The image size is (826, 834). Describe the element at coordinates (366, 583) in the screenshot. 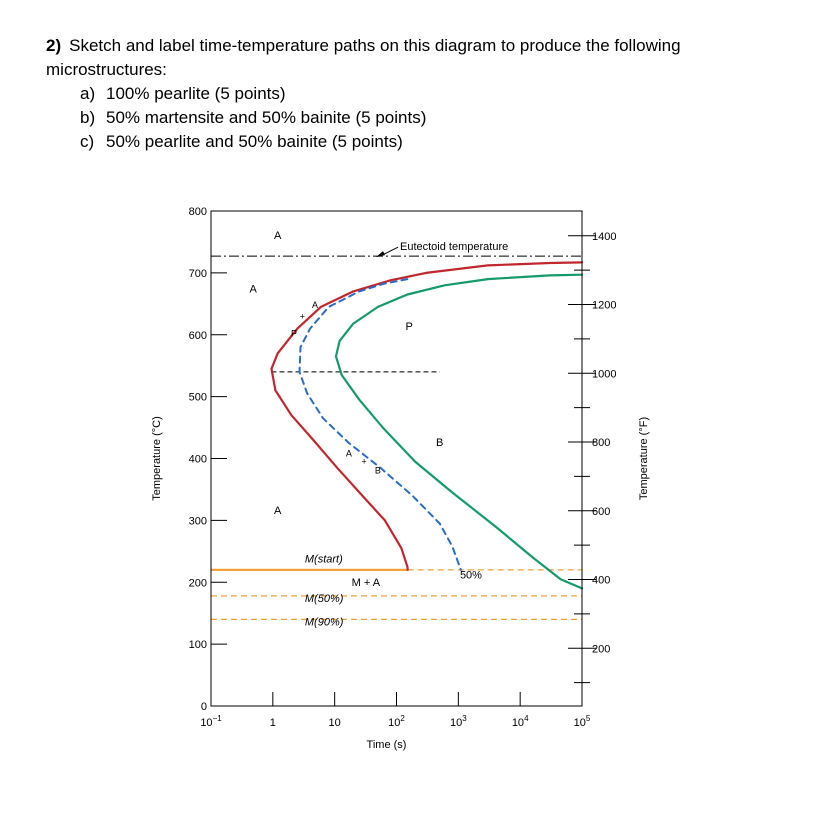

I see `region-label: M + A` at that location.